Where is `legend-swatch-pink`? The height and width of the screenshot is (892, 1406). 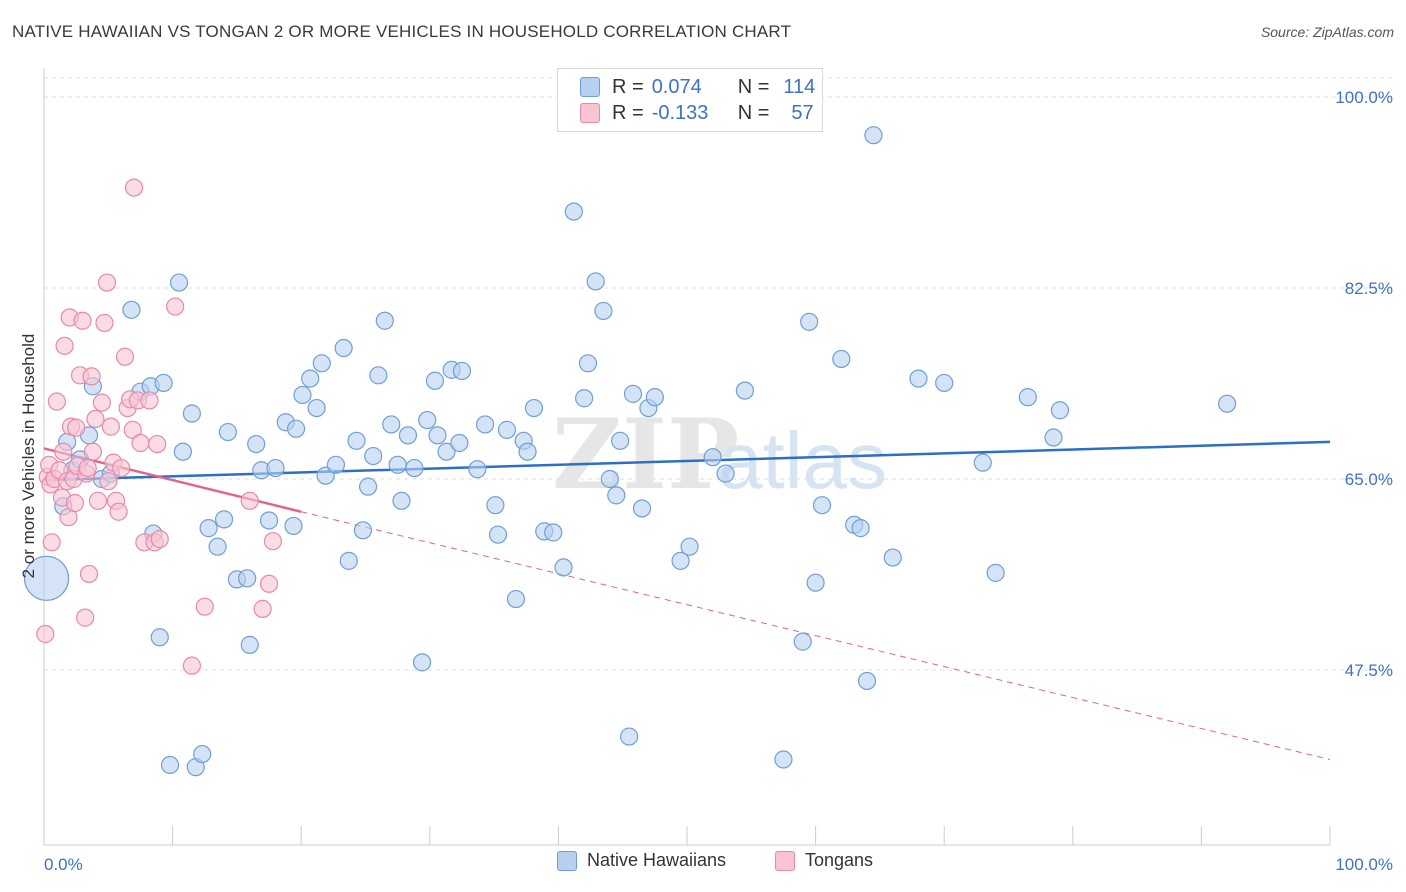
legend-swatch-pink is located at coordinates (590, 113).